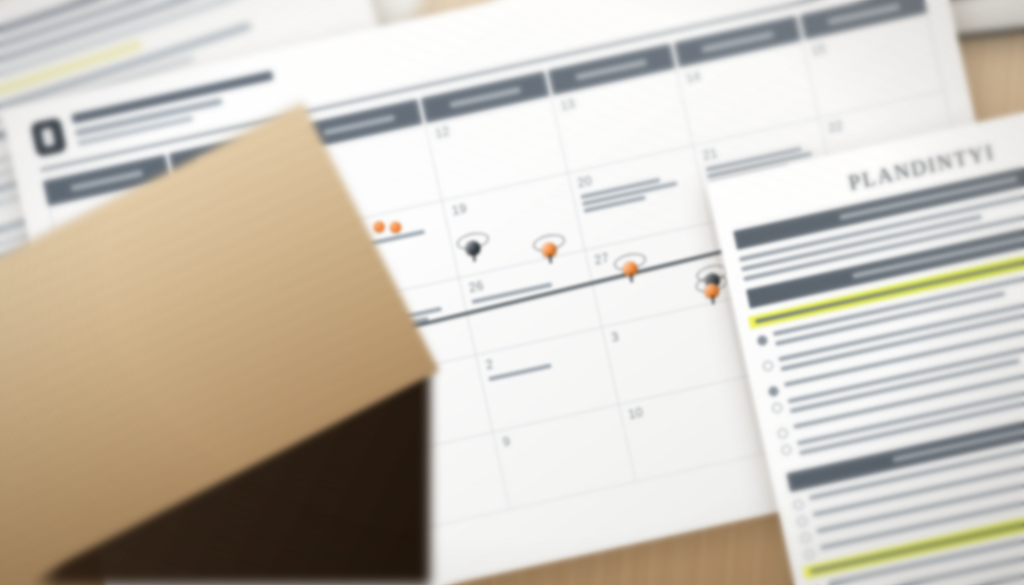  What do you see at coordinates (48, 137) in the screenshot?
I see `logo-badge-icon` at bounding box center [48, 137].